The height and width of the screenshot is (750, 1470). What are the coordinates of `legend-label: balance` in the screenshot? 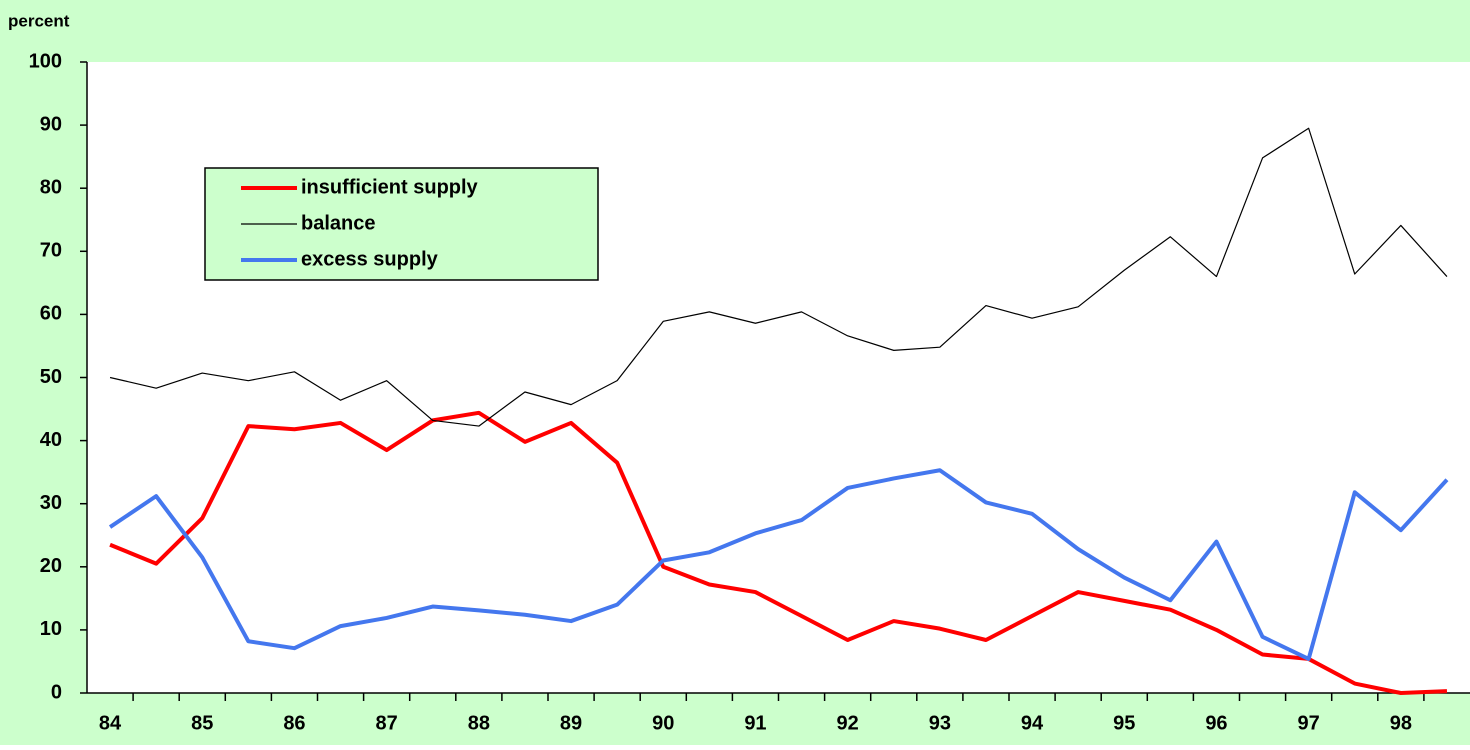 It's located at (338, 223).